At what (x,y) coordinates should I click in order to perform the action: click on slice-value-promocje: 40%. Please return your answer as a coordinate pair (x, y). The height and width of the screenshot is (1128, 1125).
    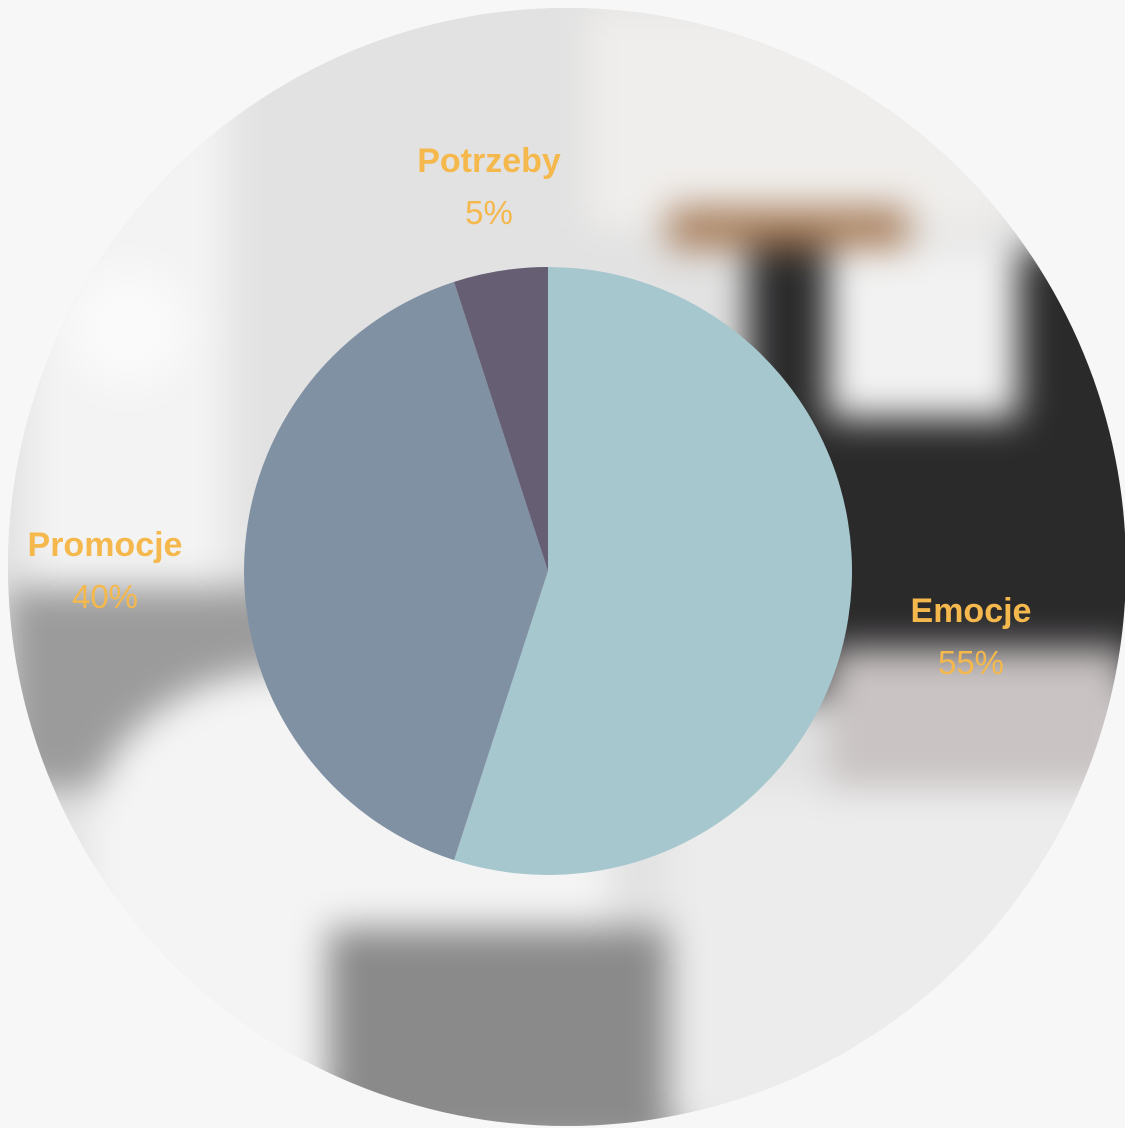
    Looking at the image, I should click on (105, 596).